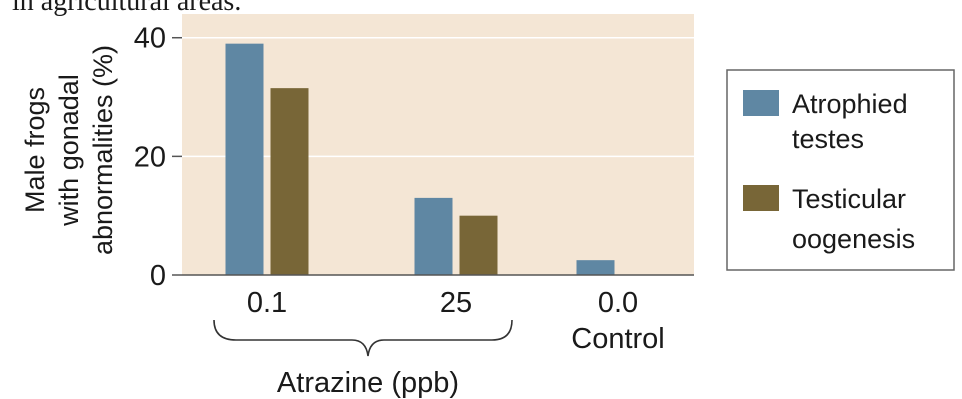 The image size is (962, 399). What do you see at coordinates (840, 170) in the screenshot?
I see `legend: Atrophied testes Testicular oogenesis` at bounding box center [840, 170].